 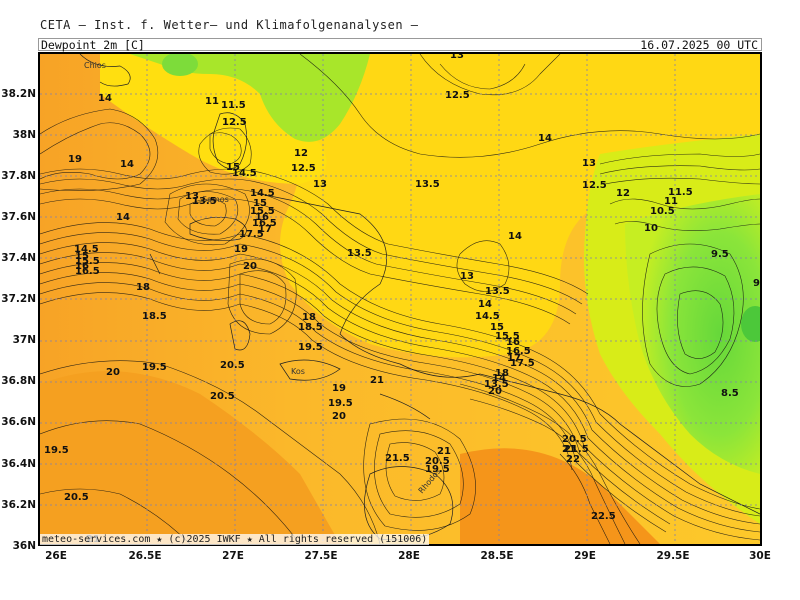 I want to click on place-label-samos: Samos, so click(x=215, y=199).